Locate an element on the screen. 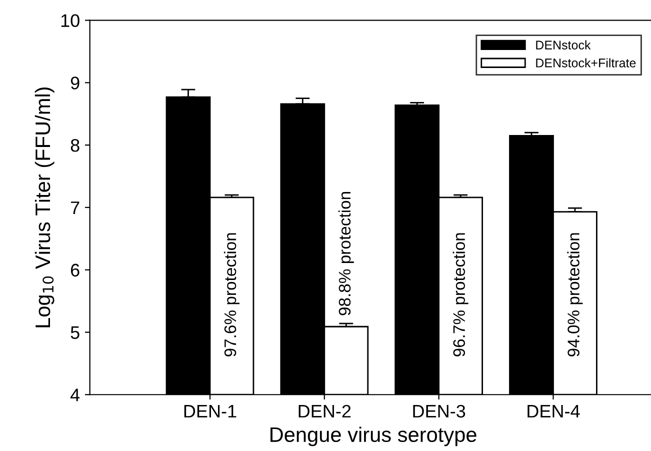  annotation: 98.8% protection is located at coordinates (346, 254).